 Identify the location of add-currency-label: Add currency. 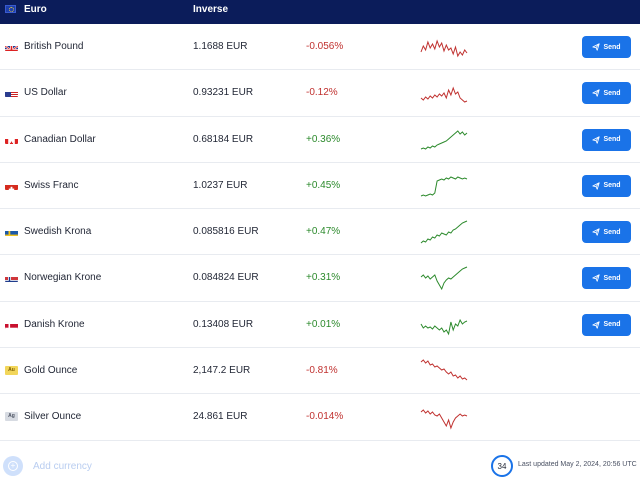
(62, 466).